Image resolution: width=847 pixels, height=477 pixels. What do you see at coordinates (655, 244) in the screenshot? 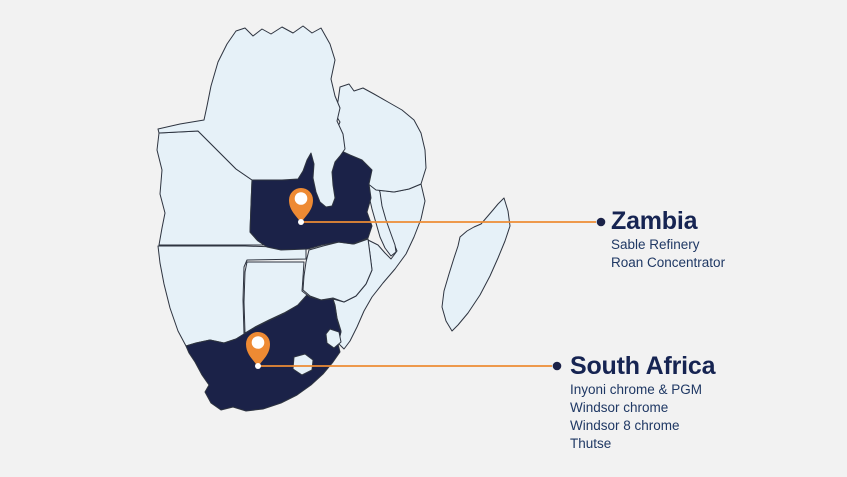
I see `callout-item: Sable Refinery` at bounding box center [655, 244].